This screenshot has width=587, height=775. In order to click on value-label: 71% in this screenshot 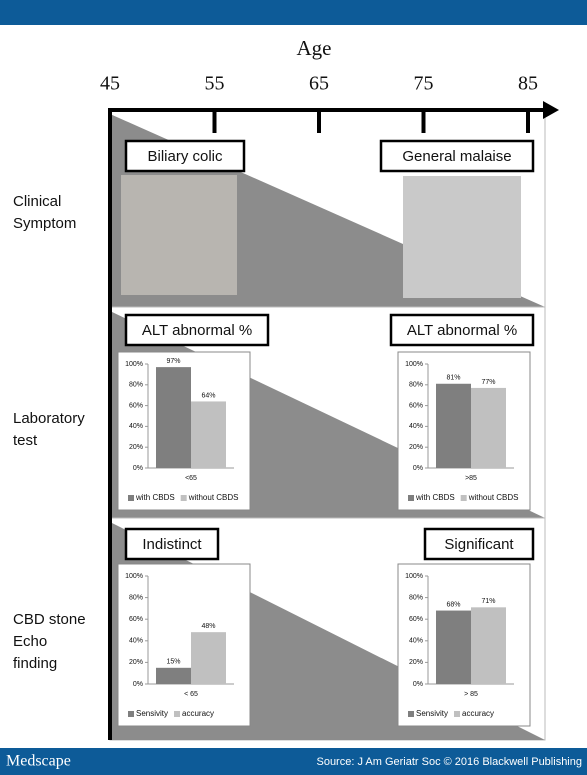, I will do `click(488, 601)`.